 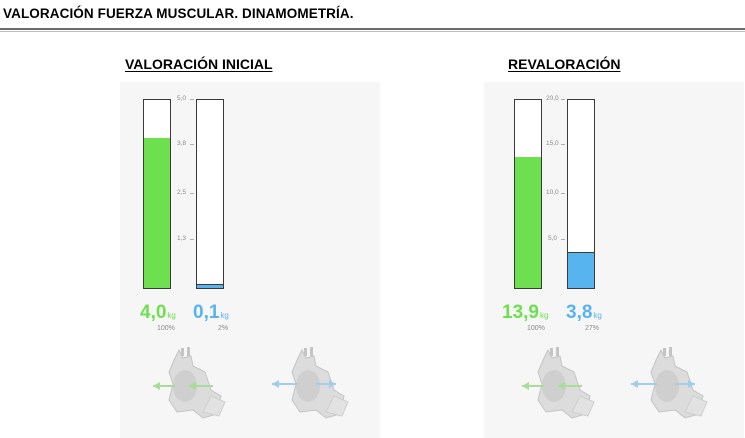 I want to click on value-number: 3,8, so click(x=579, y=312).